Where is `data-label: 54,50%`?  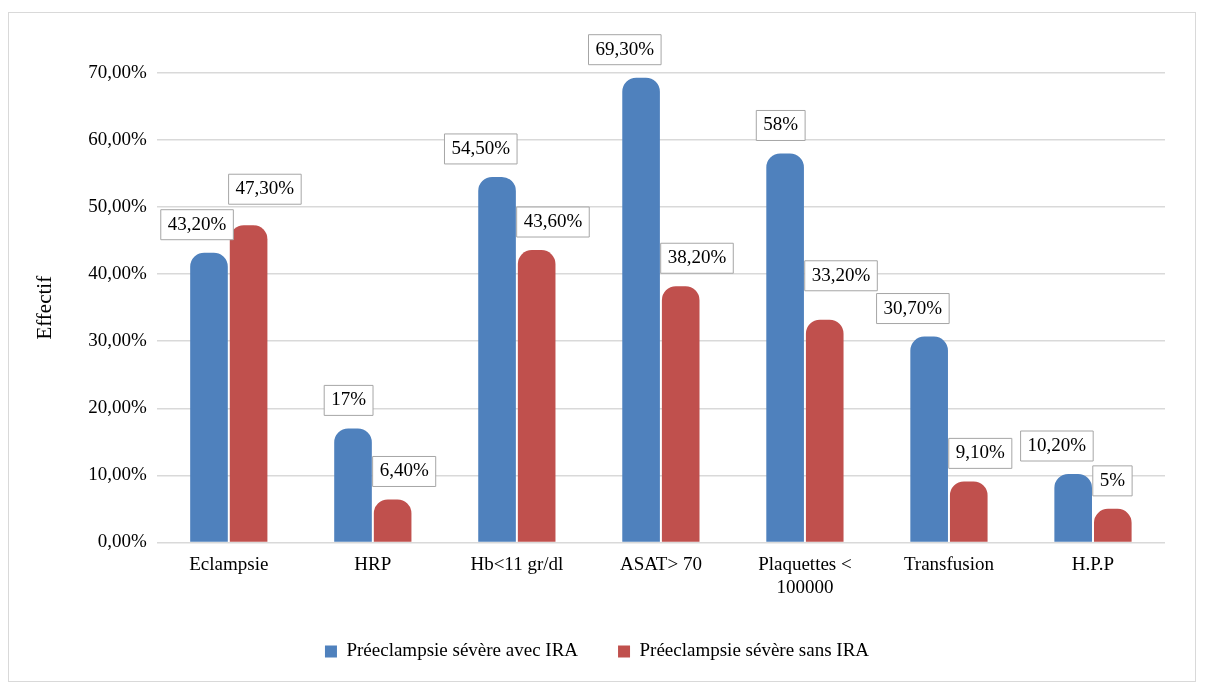
data-label: 54,50% is located at coordinates (481, 147).